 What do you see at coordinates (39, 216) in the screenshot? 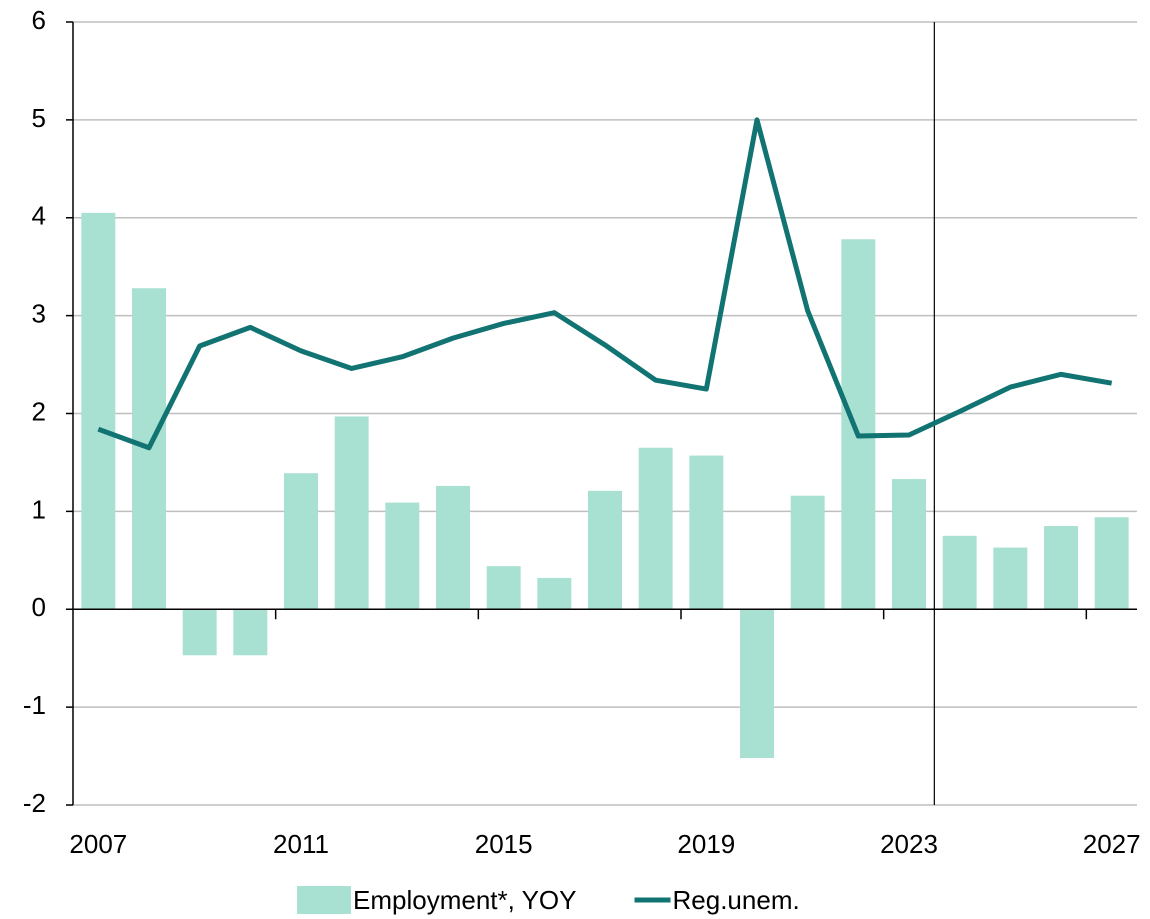
I see `y-tick-label: 4` at bounding box center [39, 216].